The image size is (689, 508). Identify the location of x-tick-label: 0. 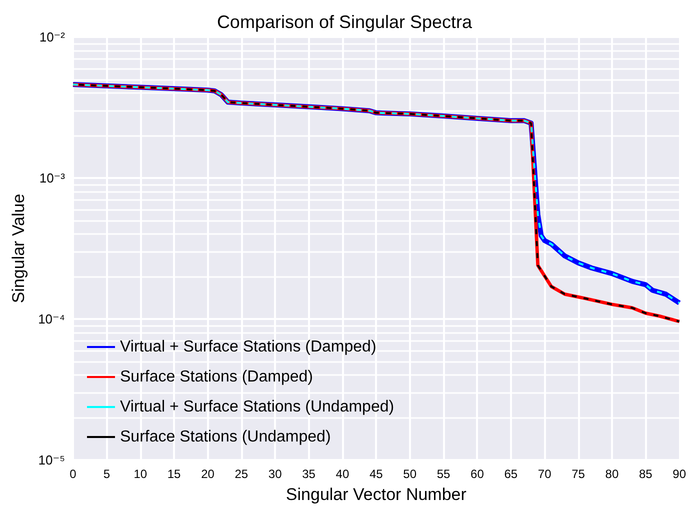
(73, 474).